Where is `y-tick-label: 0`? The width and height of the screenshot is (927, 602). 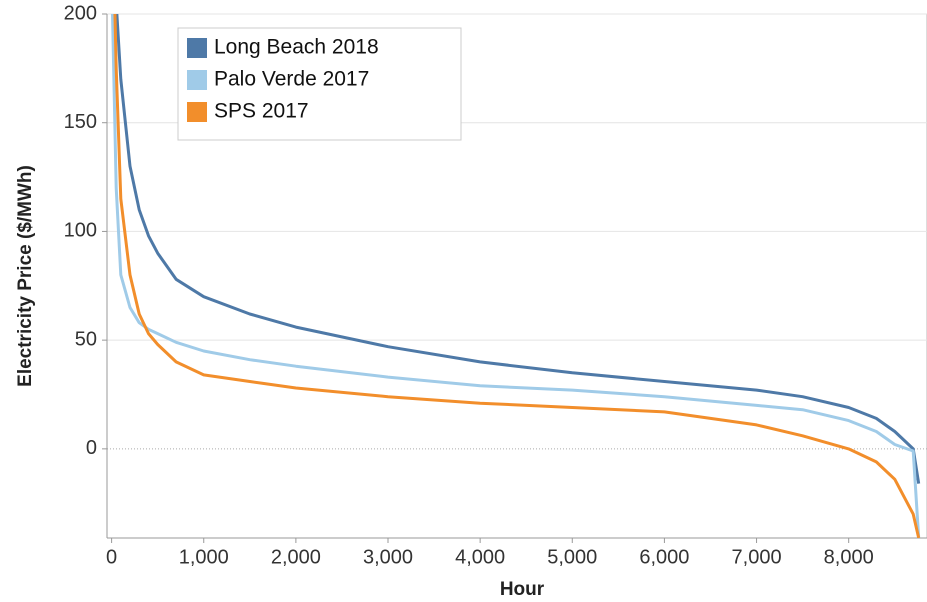 y-tick-label: 0 is located at coordinates (91, 448).